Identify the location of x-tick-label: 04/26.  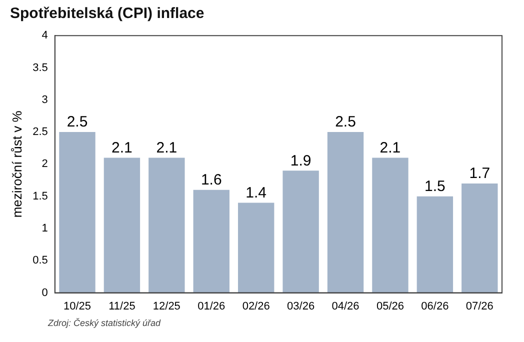
(346, 306).